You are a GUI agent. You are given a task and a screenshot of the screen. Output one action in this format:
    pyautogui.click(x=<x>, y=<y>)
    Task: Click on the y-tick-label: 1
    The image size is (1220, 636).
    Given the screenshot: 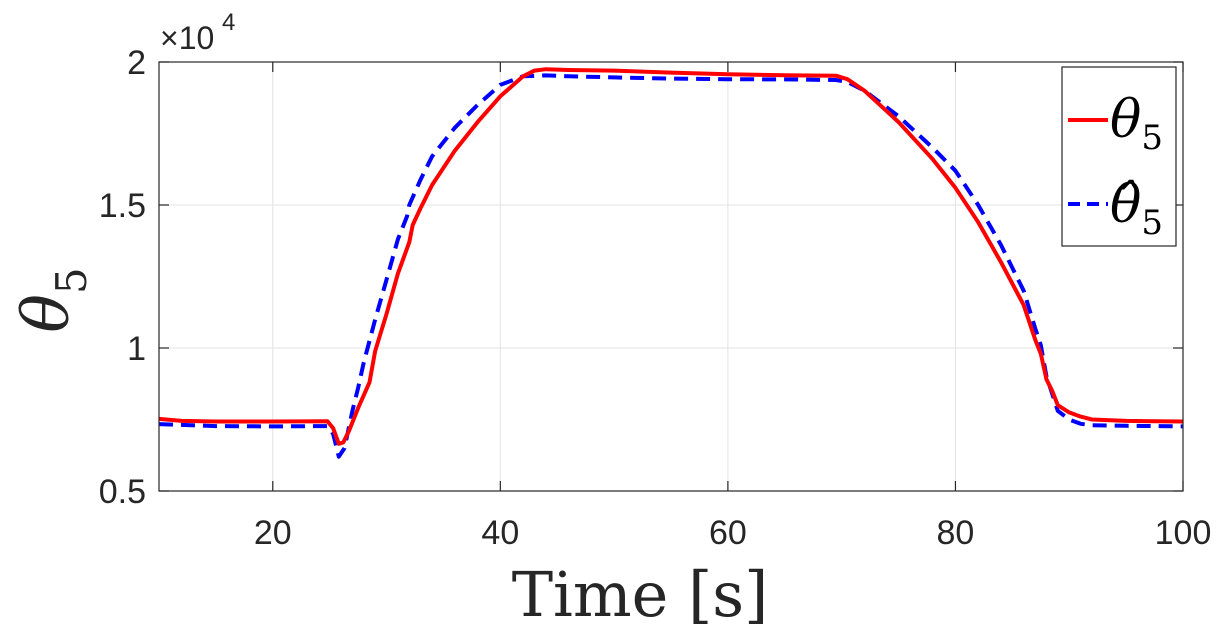 What is the action you would take?
    pyautogui.click(x=136, y=349)
    